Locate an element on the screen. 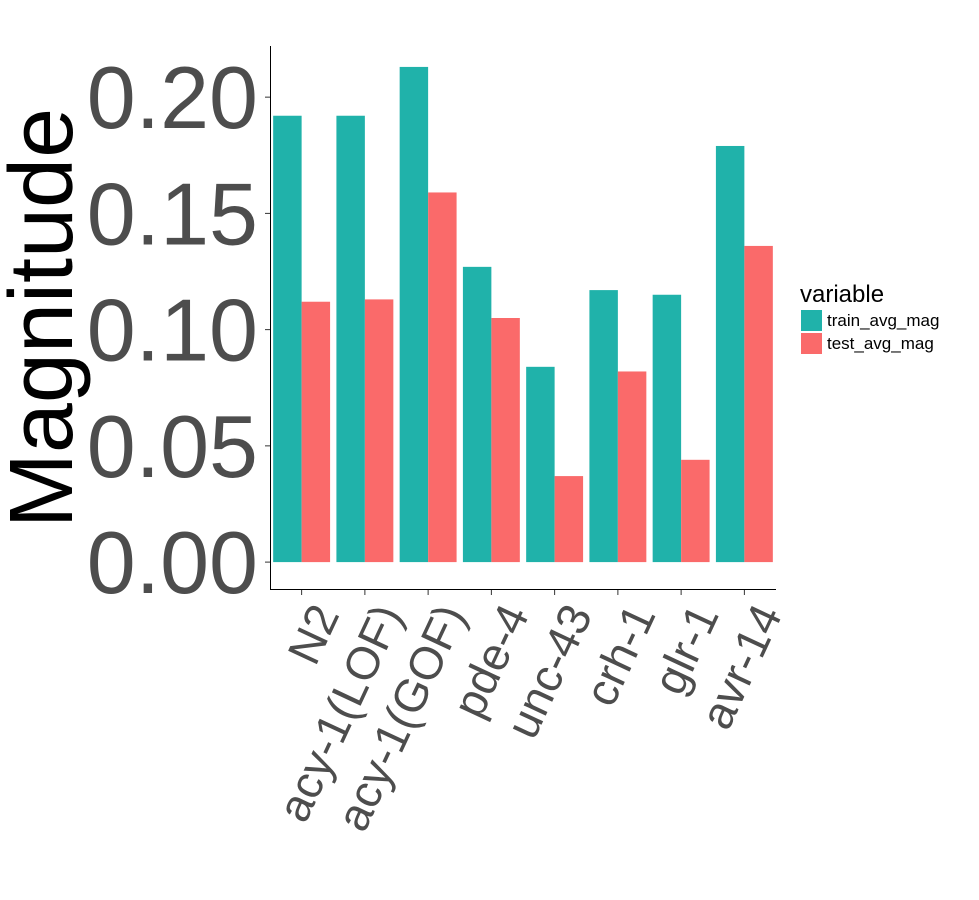  bar-train_avg_mag-acy-1(GOF) is located at coordinates (414, 314).